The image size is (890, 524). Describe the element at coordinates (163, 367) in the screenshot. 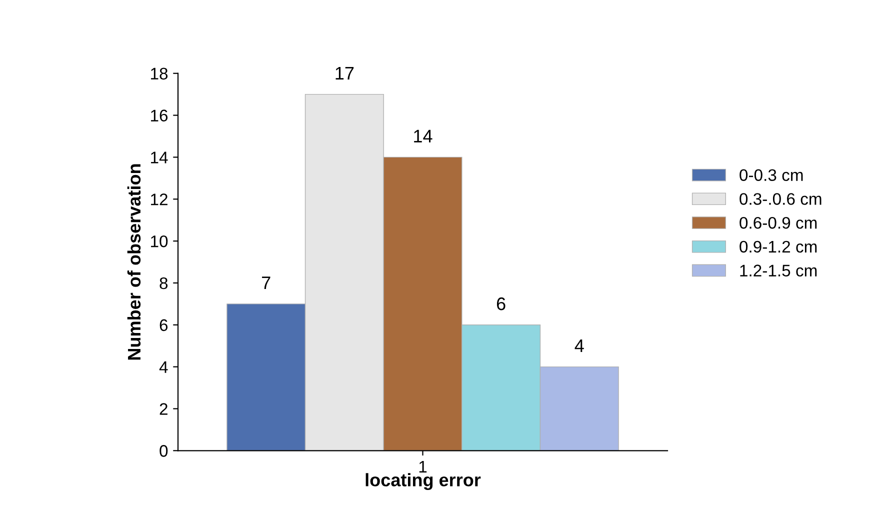

I see `y-tick-label: 4` at that location.